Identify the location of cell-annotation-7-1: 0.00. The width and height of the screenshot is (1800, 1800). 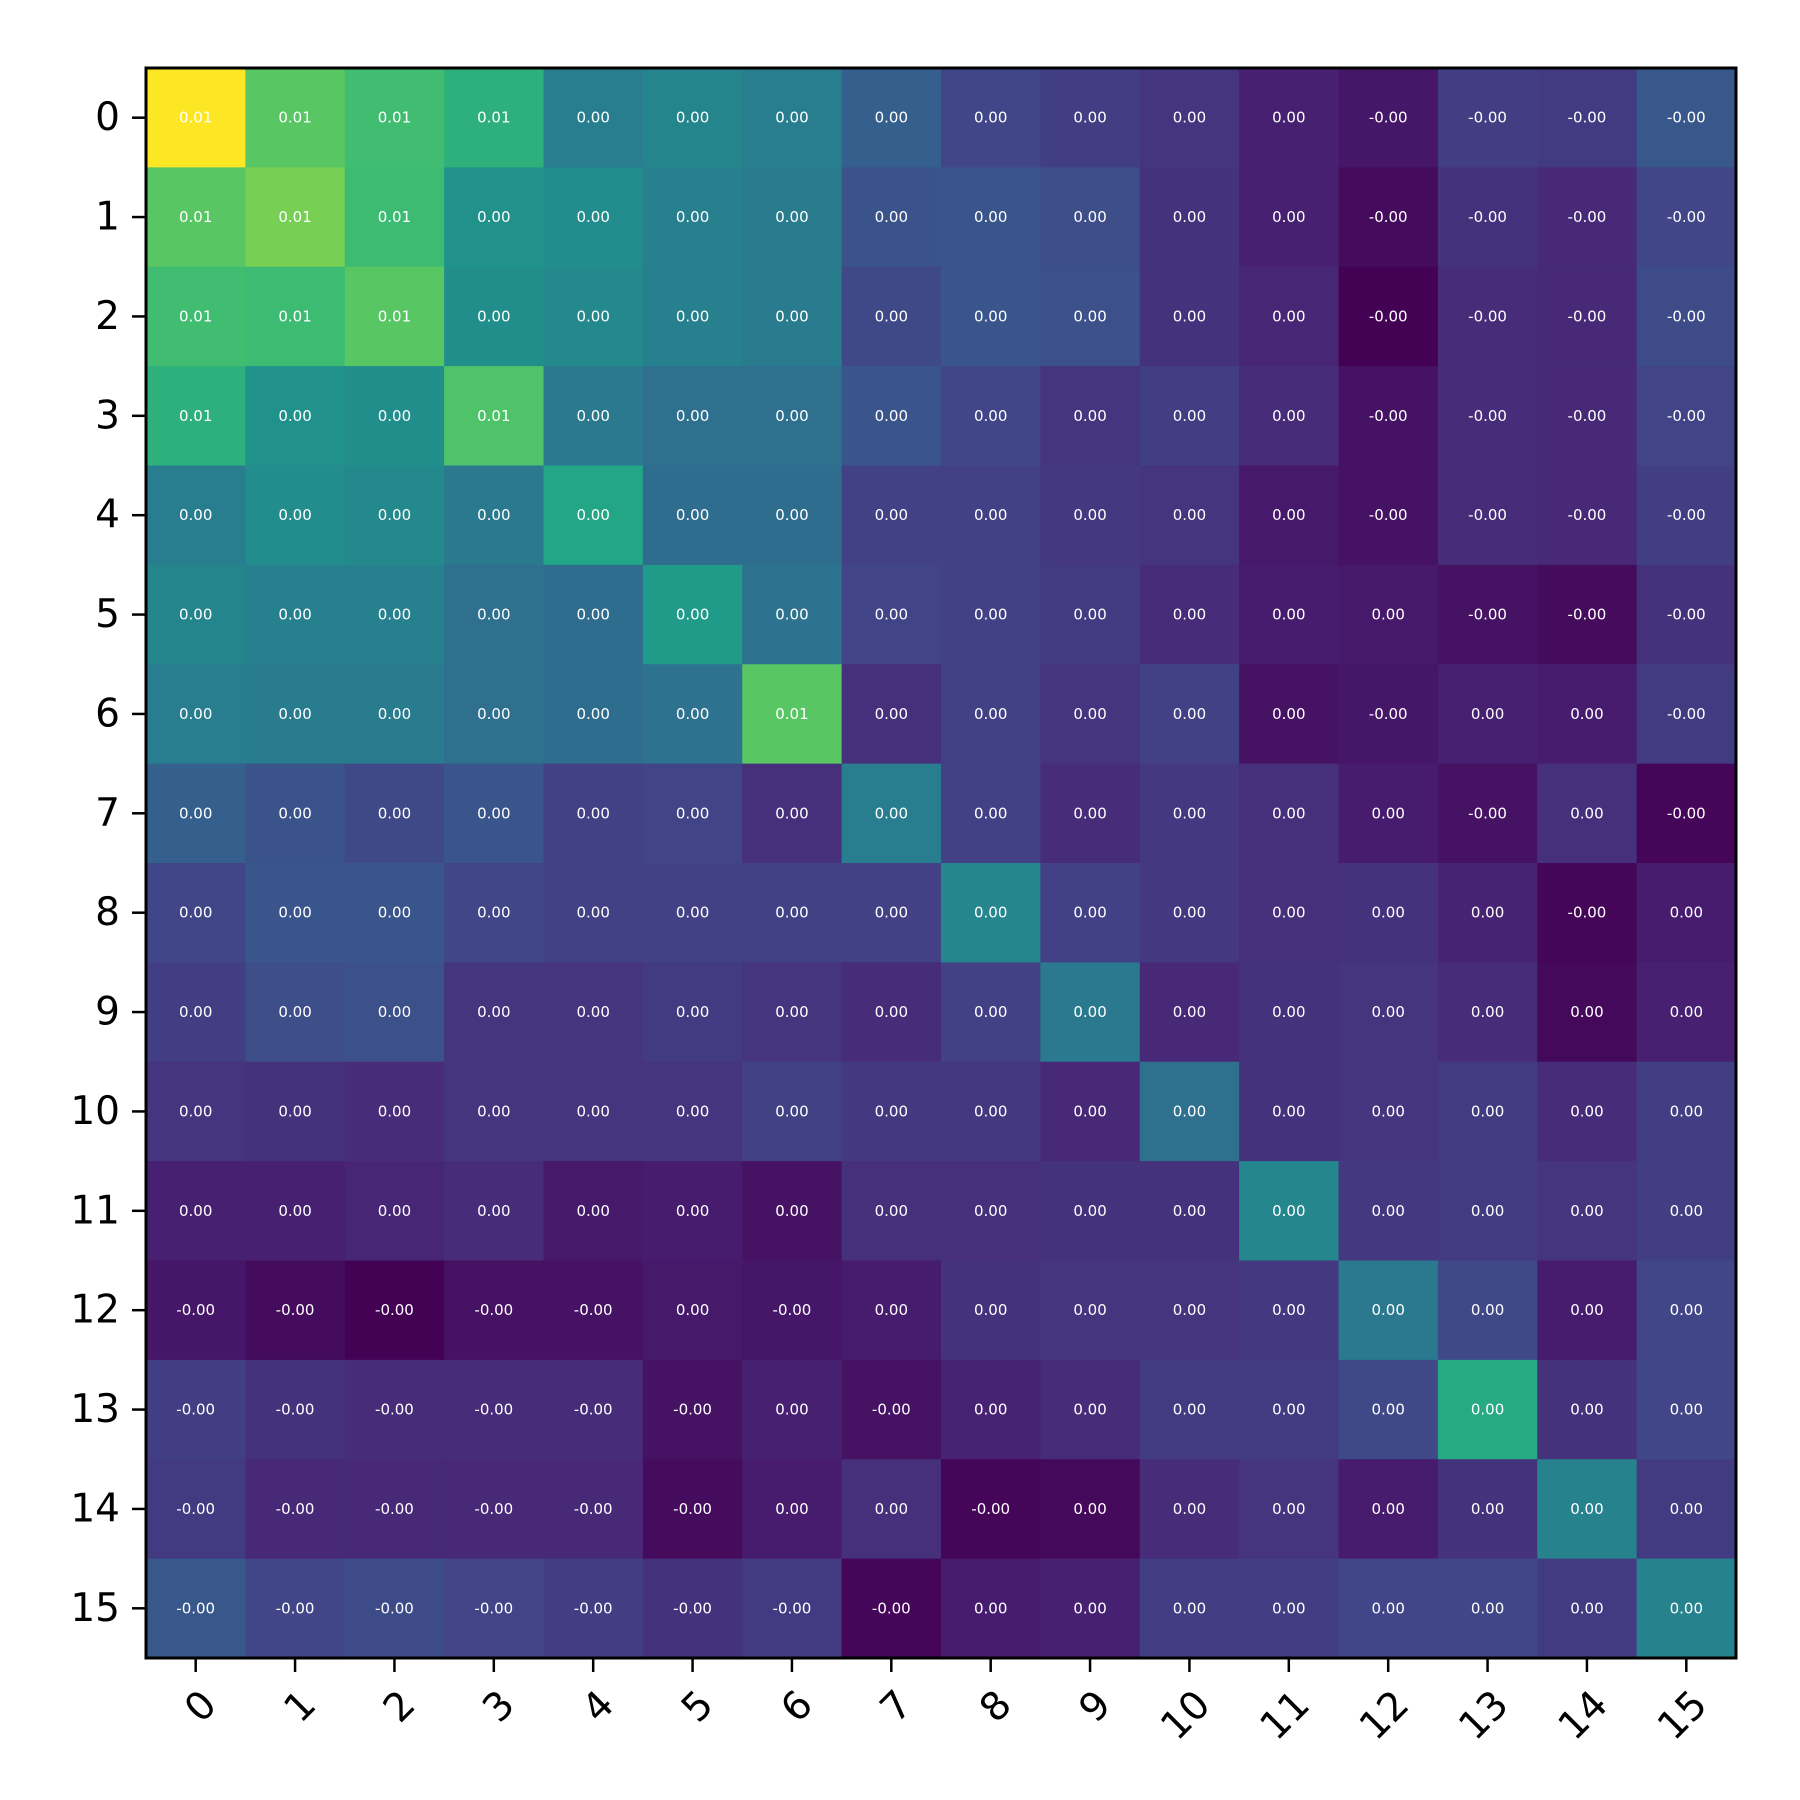
(294, 813).